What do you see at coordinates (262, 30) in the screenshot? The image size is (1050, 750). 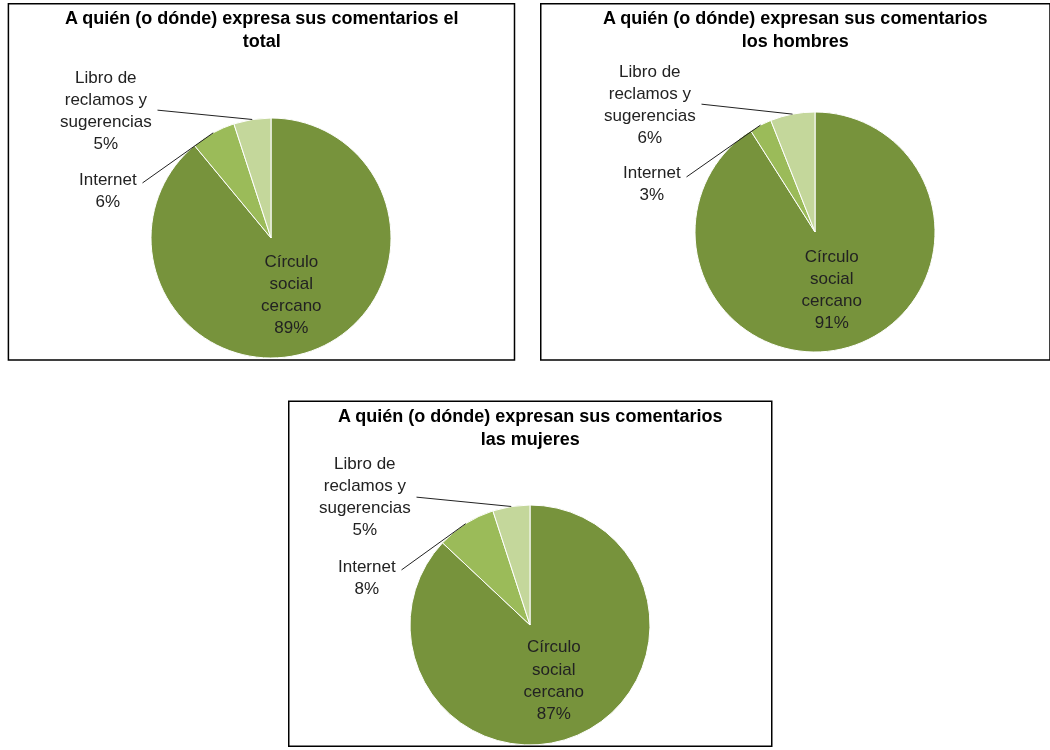 I see `chart-title: A quién (o dónde) expresa sus comentarios el total` at bounding box center [262, 30].